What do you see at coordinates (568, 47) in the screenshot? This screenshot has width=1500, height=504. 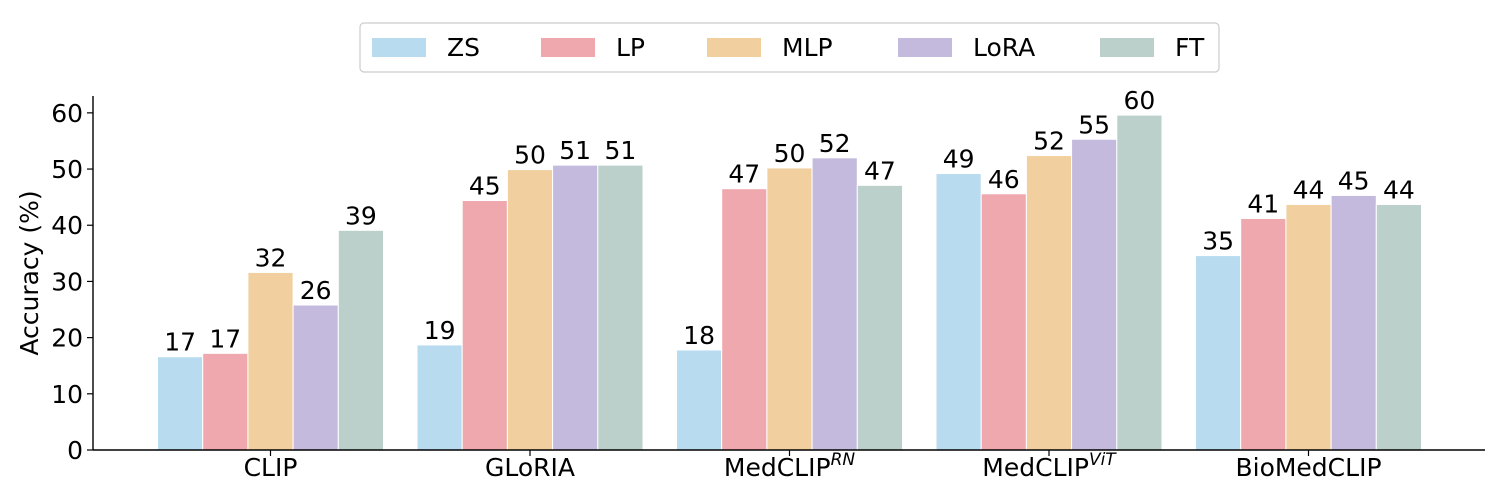 I see `legend-swatch-lp` at bounding box center [568, 47].